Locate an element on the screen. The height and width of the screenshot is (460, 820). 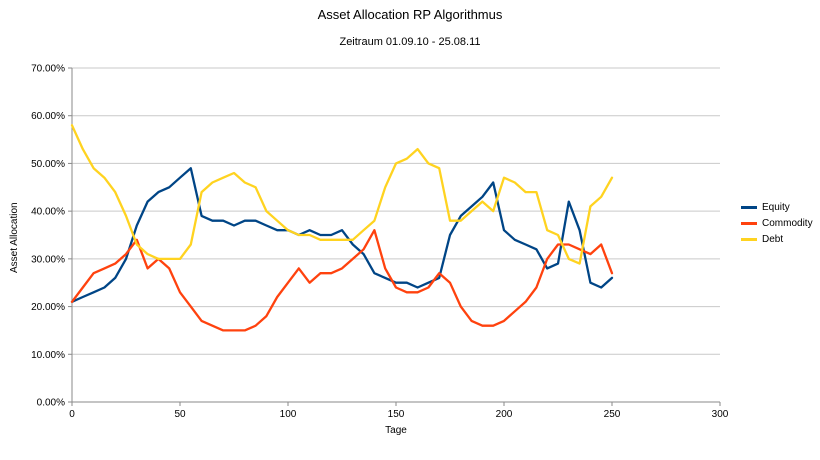
legend-swatch-debt is located at coordinates (749, 239).